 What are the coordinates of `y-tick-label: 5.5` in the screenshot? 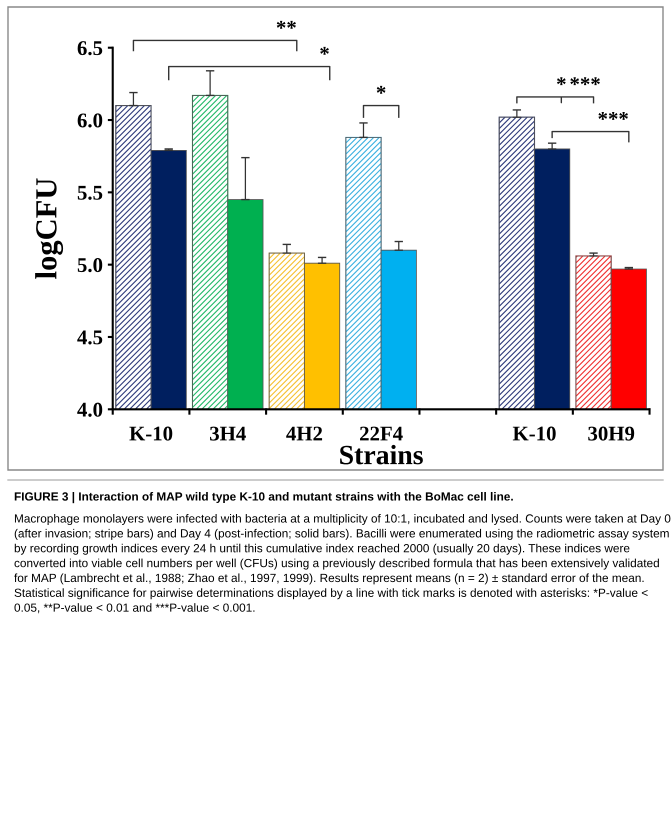 It's located at (90, 193).